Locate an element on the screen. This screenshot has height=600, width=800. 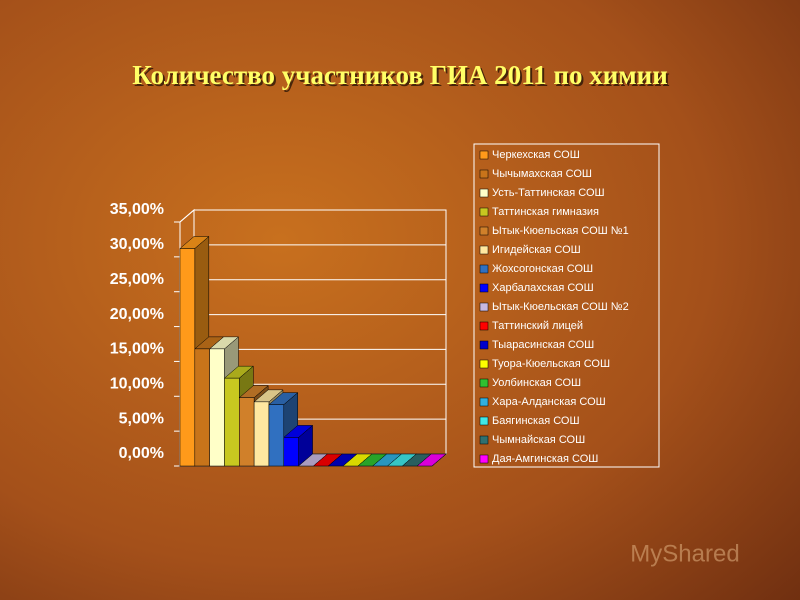
chart-title: Количество участников ГИА 2011 по химии is located at coordinates (400, 75).